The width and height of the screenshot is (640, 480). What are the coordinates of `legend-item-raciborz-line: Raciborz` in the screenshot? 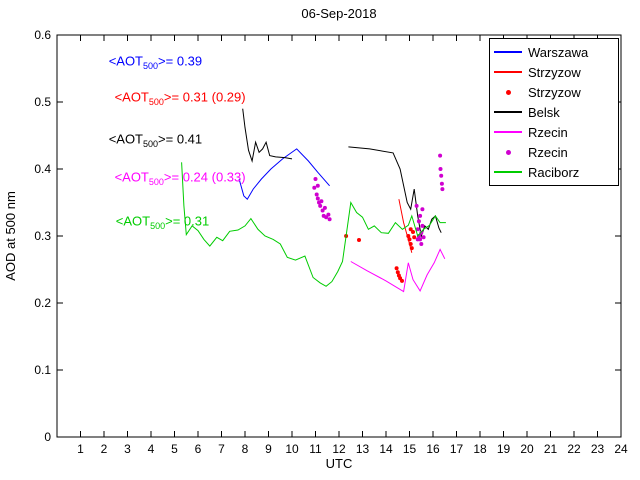 It's located at (554, 172).